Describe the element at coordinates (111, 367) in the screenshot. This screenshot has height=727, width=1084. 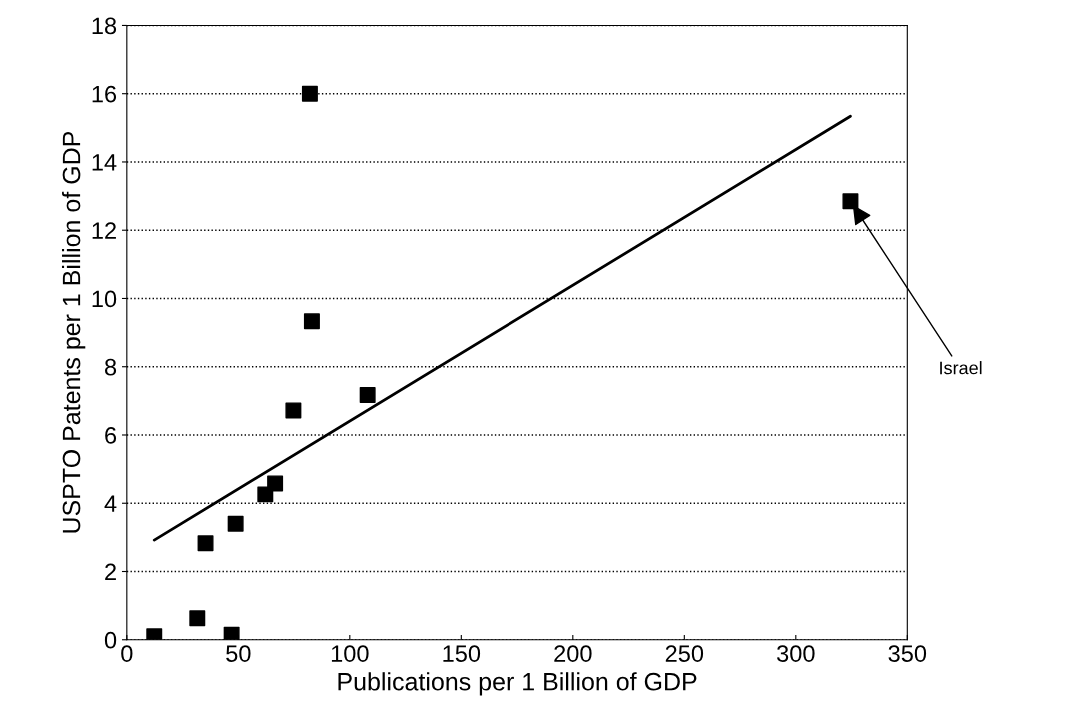
I see `y-tick-label: 8` at that location.